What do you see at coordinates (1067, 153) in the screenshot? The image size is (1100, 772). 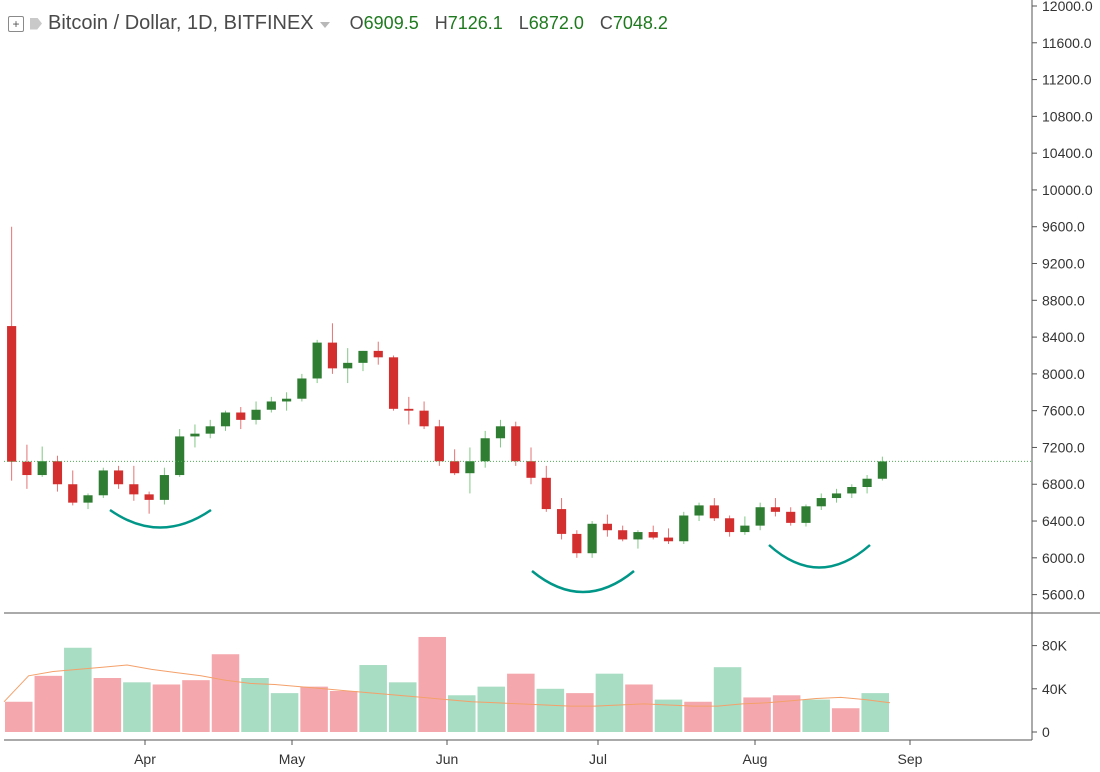 I see `price-tick-label: 10400.0` at bounding box center [1067, 153].